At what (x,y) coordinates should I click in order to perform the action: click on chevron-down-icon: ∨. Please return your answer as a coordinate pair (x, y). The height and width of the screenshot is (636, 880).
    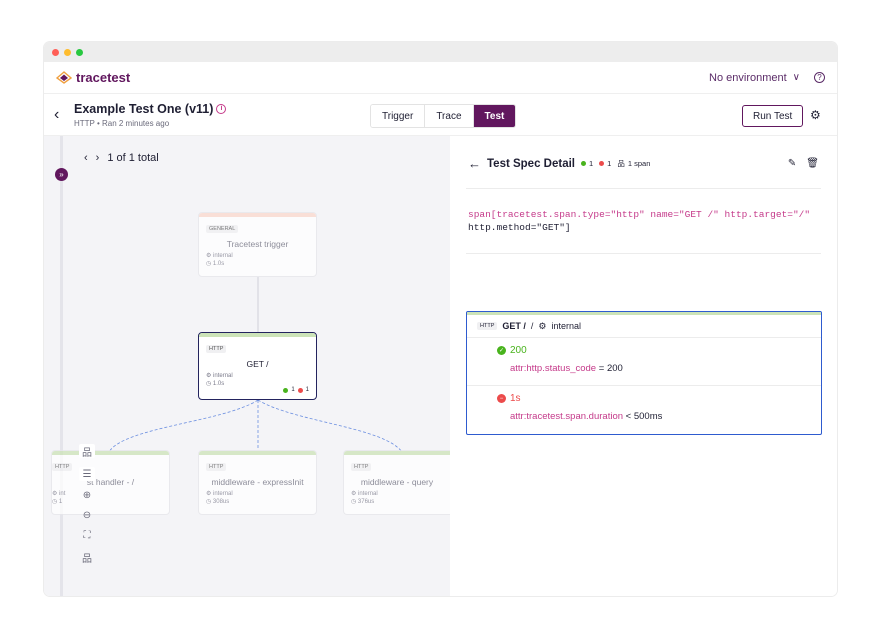
    Looking at the image, I should click on (796, 77).